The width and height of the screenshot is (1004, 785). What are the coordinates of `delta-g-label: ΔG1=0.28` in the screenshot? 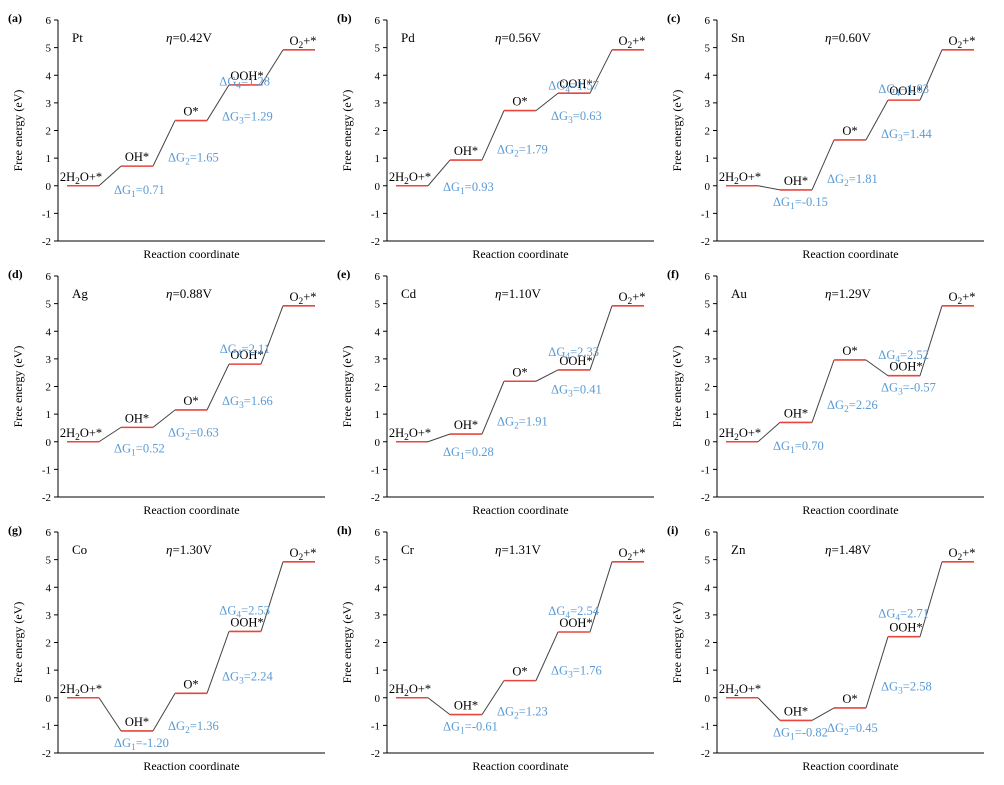 It's located at (468, 453).